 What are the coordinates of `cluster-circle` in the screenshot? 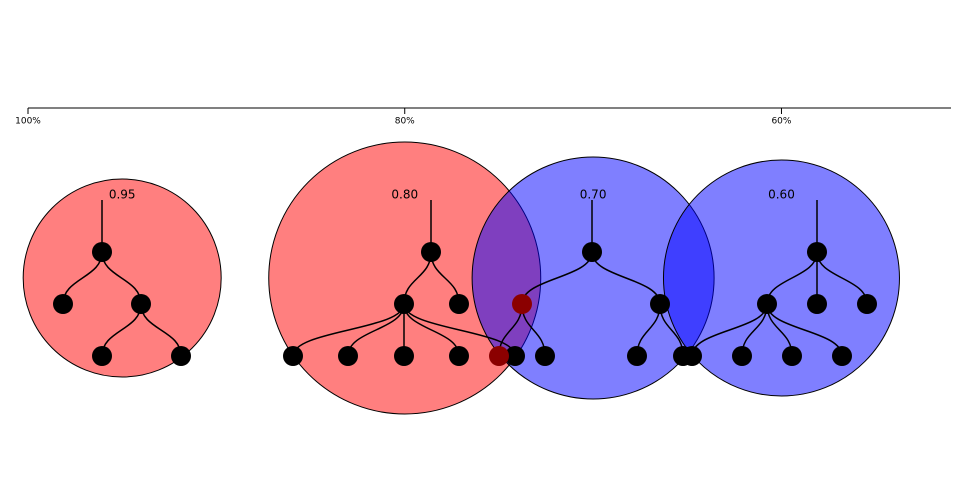 It's located at (781, 278).